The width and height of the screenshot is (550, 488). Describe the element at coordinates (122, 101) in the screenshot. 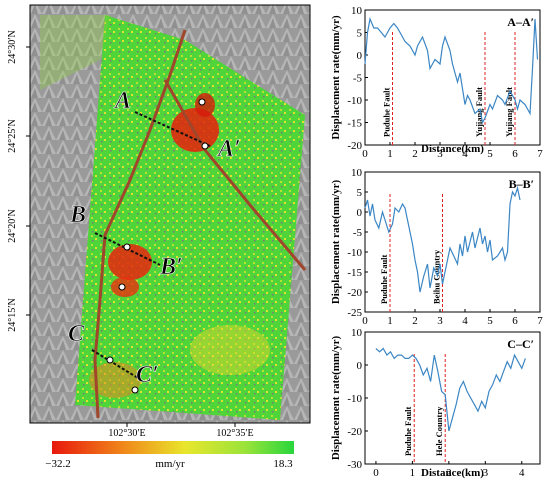

I see `profile-label-a: A` at that location.